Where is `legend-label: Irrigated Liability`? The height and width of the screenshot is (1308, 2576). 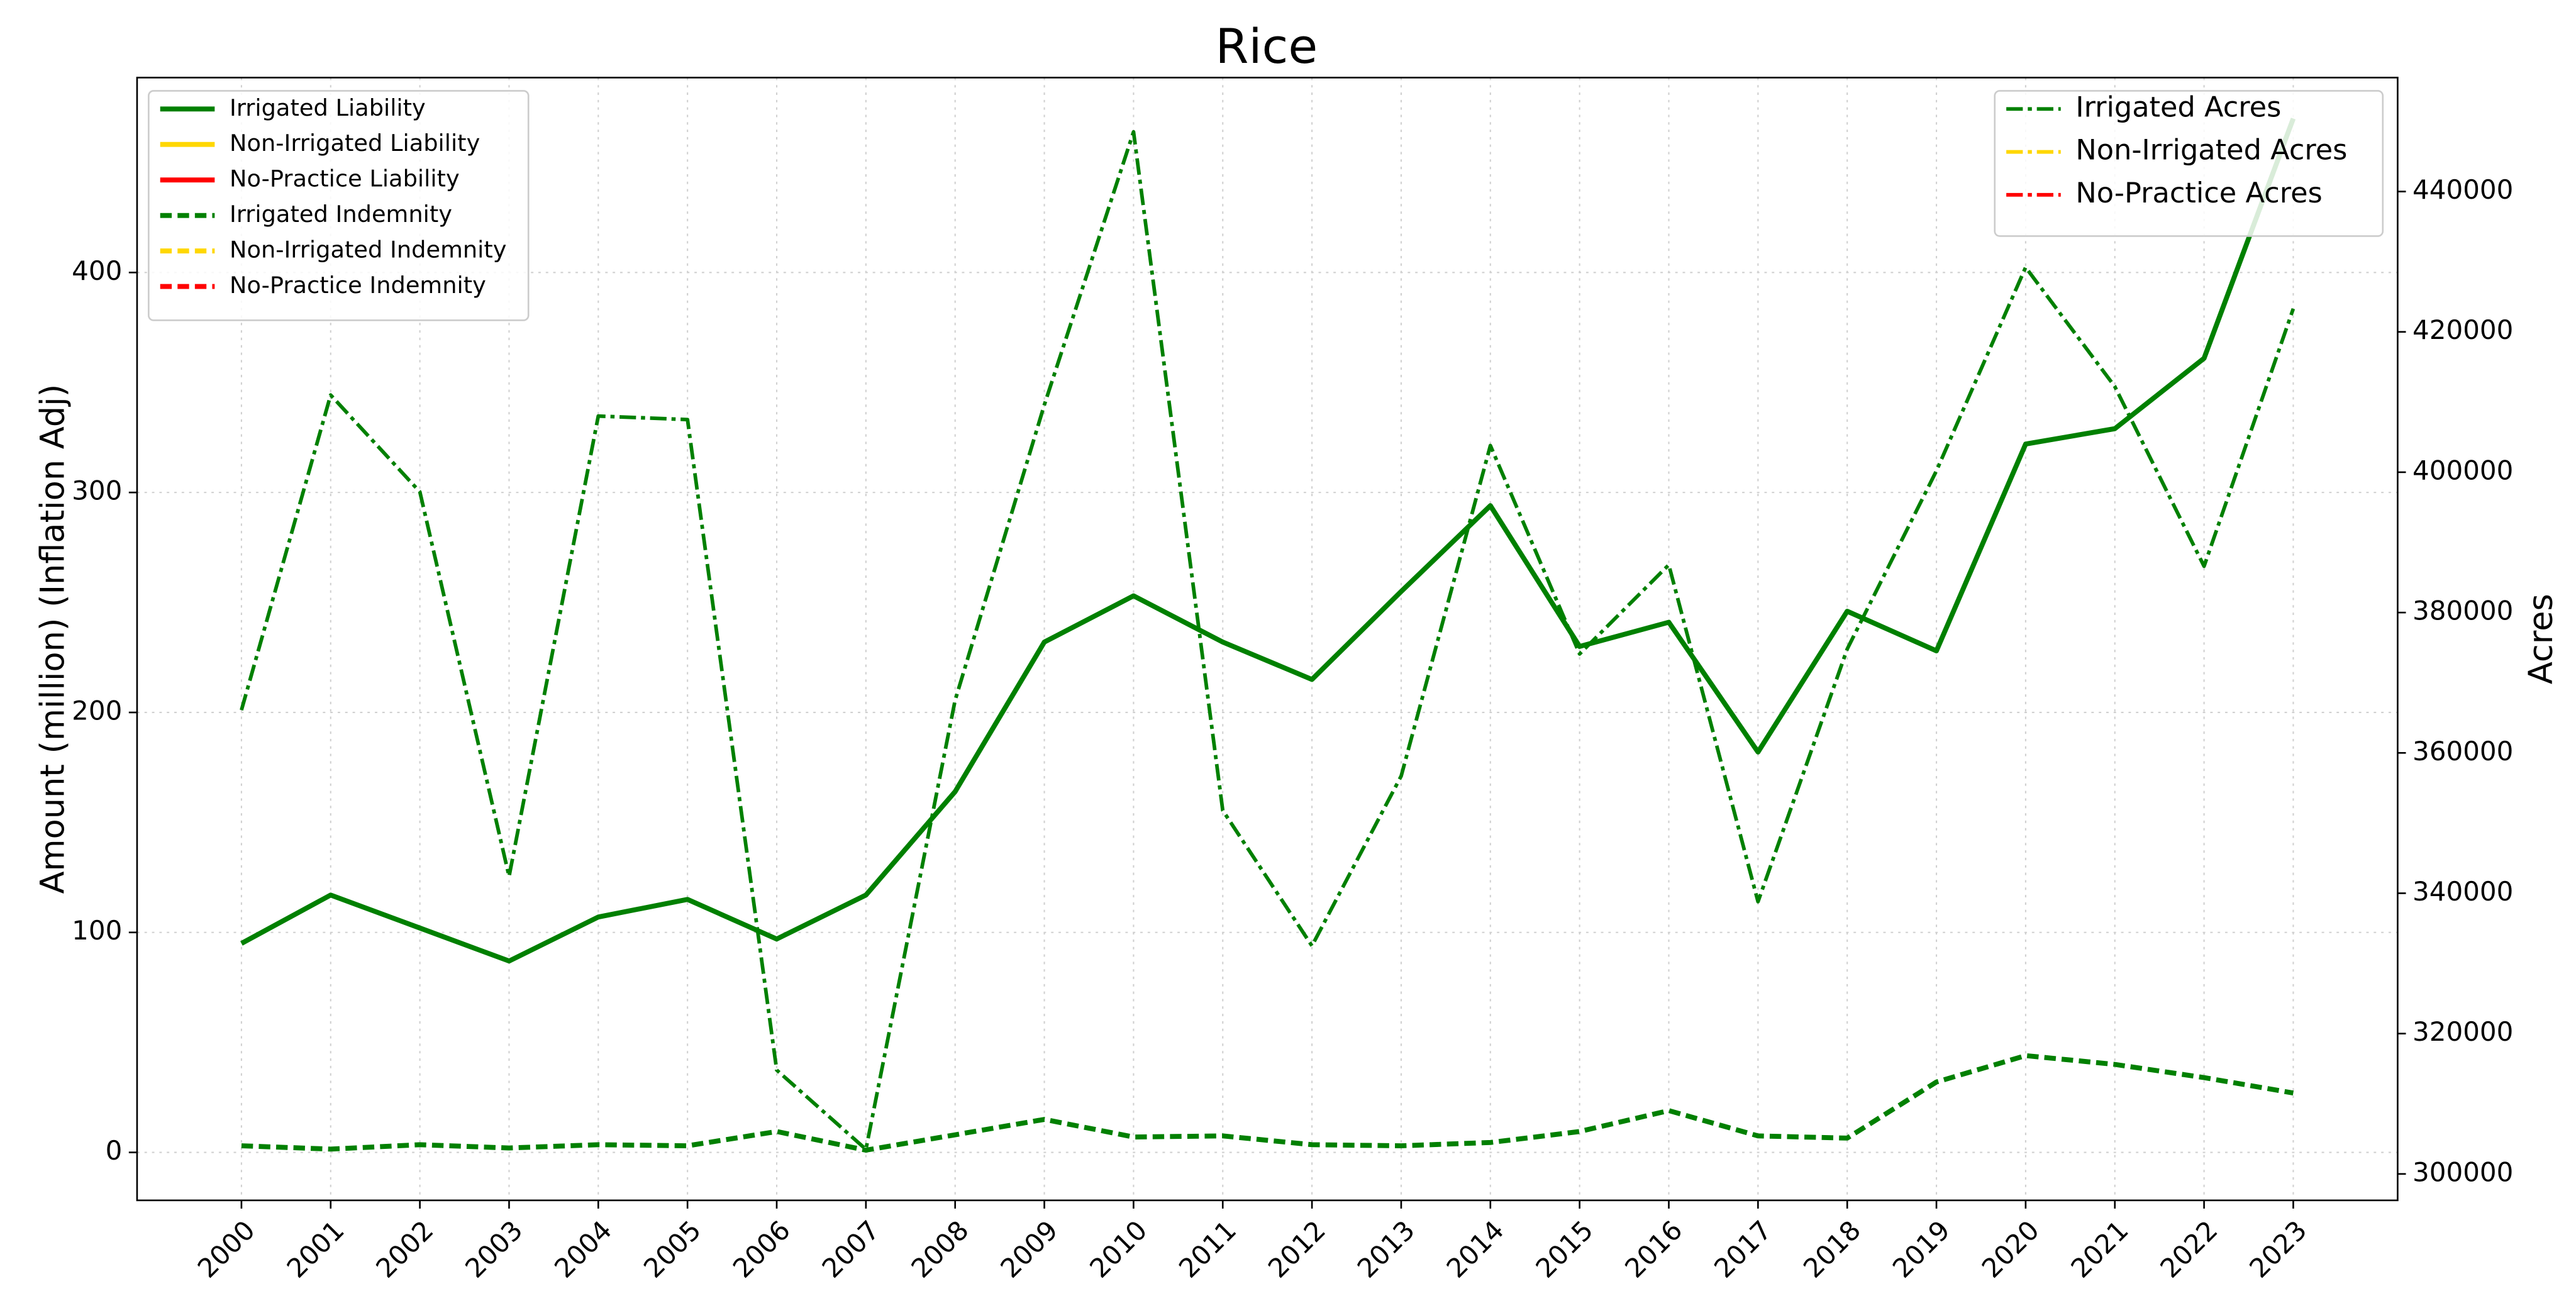
legend-label: Irrigated Liability is located at coordinates (328, 107).